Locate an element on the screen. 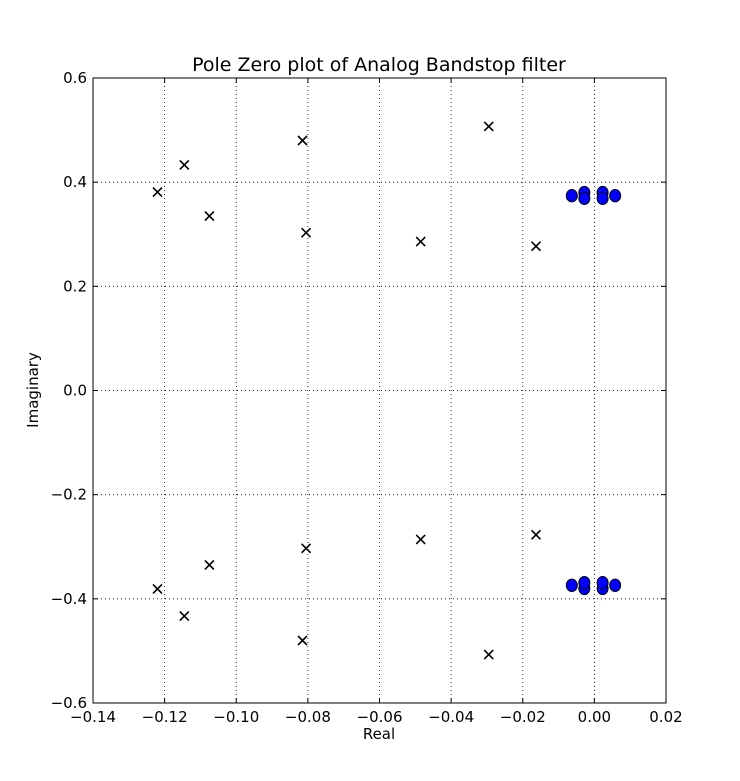  x-tick-label: −0.02 is located at coordinates (523, 717).